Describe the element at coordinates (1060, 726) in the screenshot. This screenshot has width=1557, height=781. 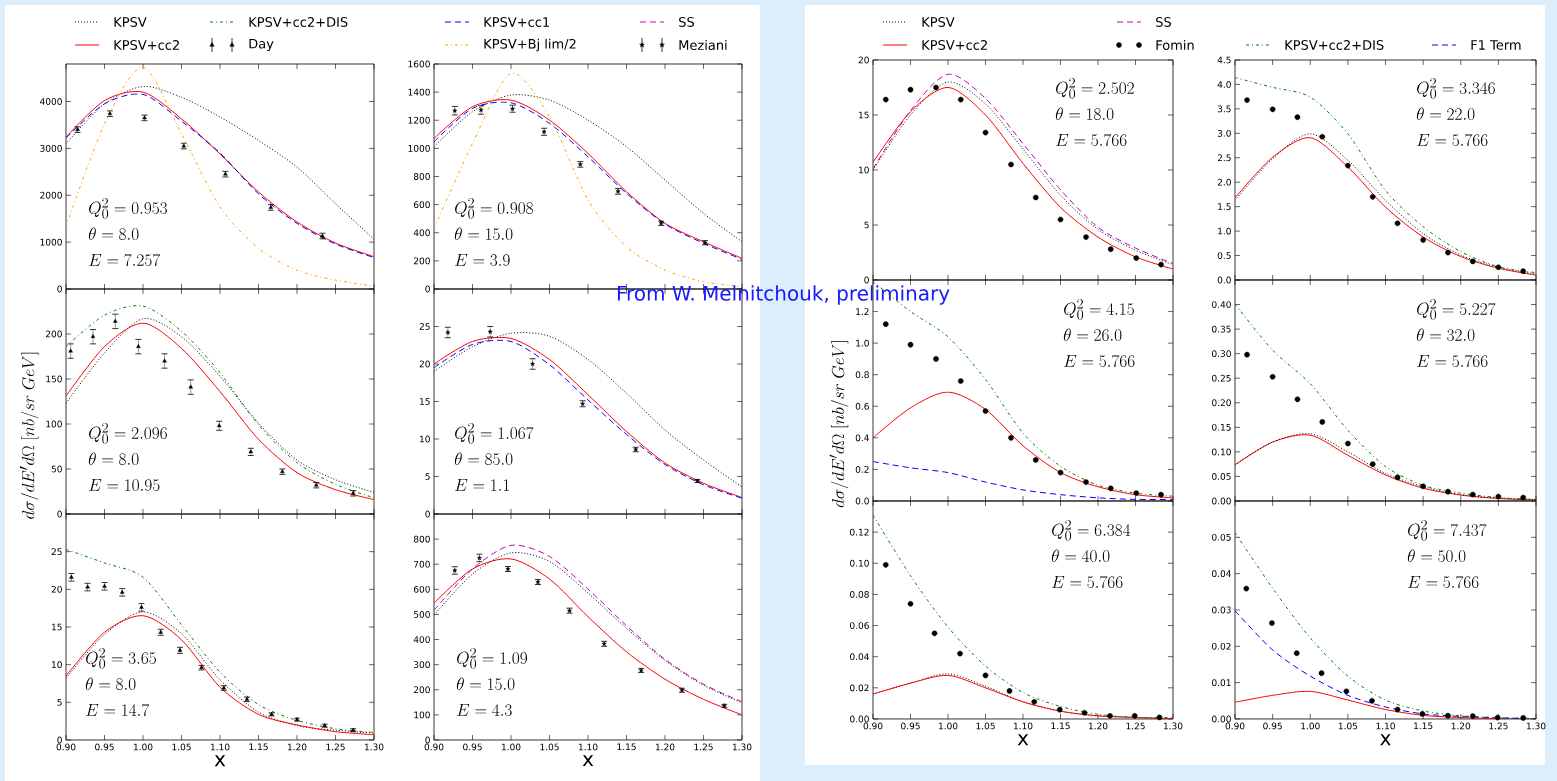
I see `x-tick-label: 1.15` at that location.